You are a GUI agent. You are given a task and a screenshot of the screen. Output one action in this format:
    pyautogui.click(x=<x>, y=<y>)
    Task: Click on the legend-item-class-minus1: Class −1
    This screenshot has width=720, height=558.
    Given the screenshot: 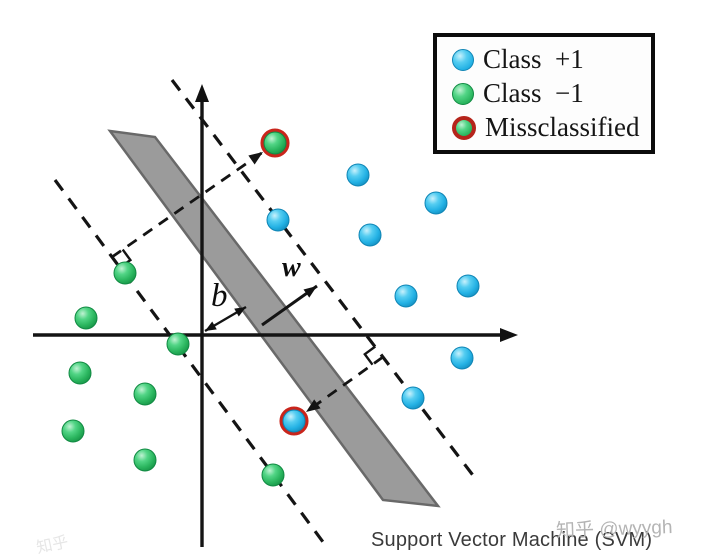 What is the action you would take?
    pyautogui.click(x=549, y=93)
    